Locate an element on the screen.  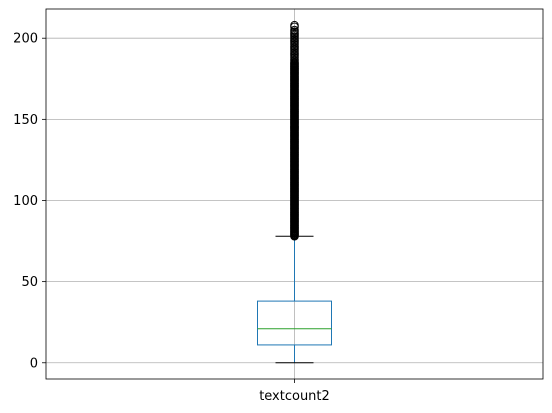
box-plot-series is located at coordinates (294, 192).